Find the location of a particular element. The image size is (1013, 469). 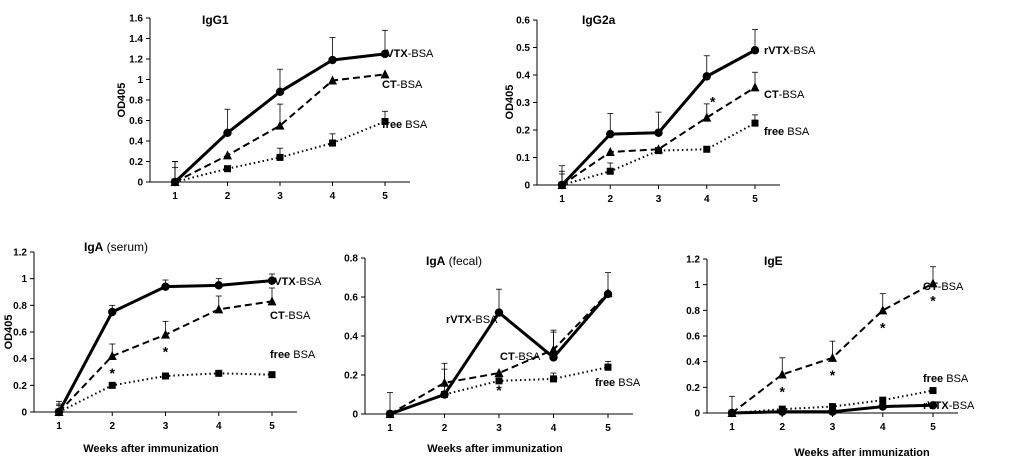

y-axis-title: OD405 is located at coordinates (9, 332).